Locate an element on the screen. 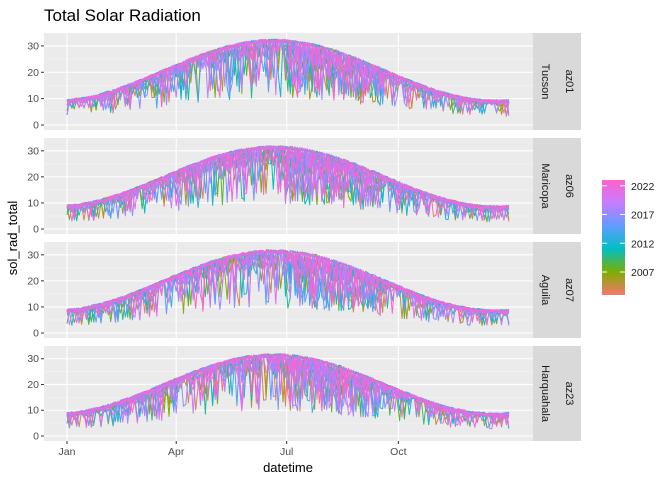 Image resolution: width=672 pixels, height=480 pixels. x-axis-title: datetime is located at coordinates (288, 467).